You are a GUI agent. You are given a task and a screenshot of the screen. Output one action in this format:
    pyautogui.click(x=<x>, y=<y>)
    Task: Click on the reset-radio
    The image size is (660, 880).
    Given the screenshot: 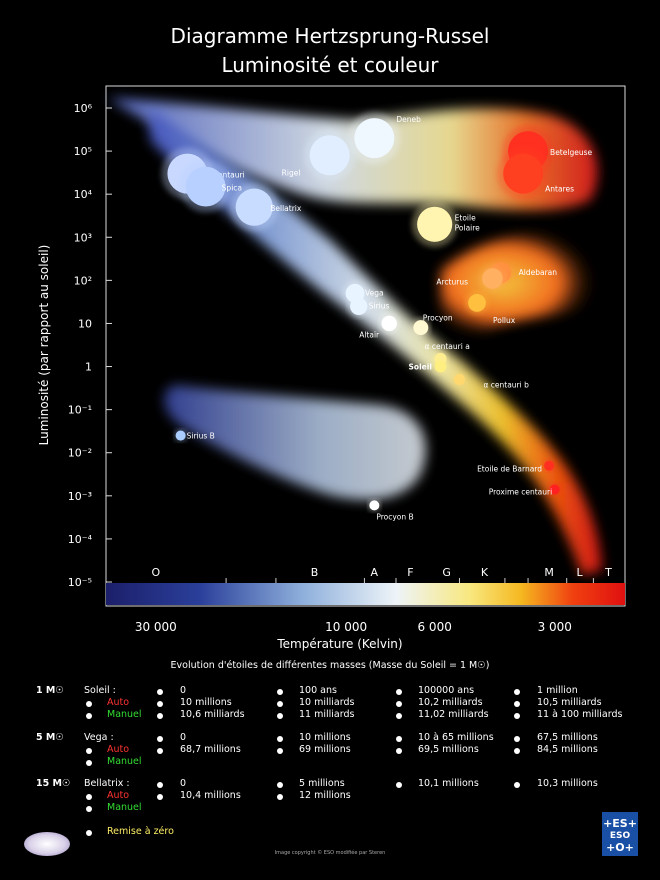 What is the action you would take?
    pyautogui.click(x=89, y=833)
    